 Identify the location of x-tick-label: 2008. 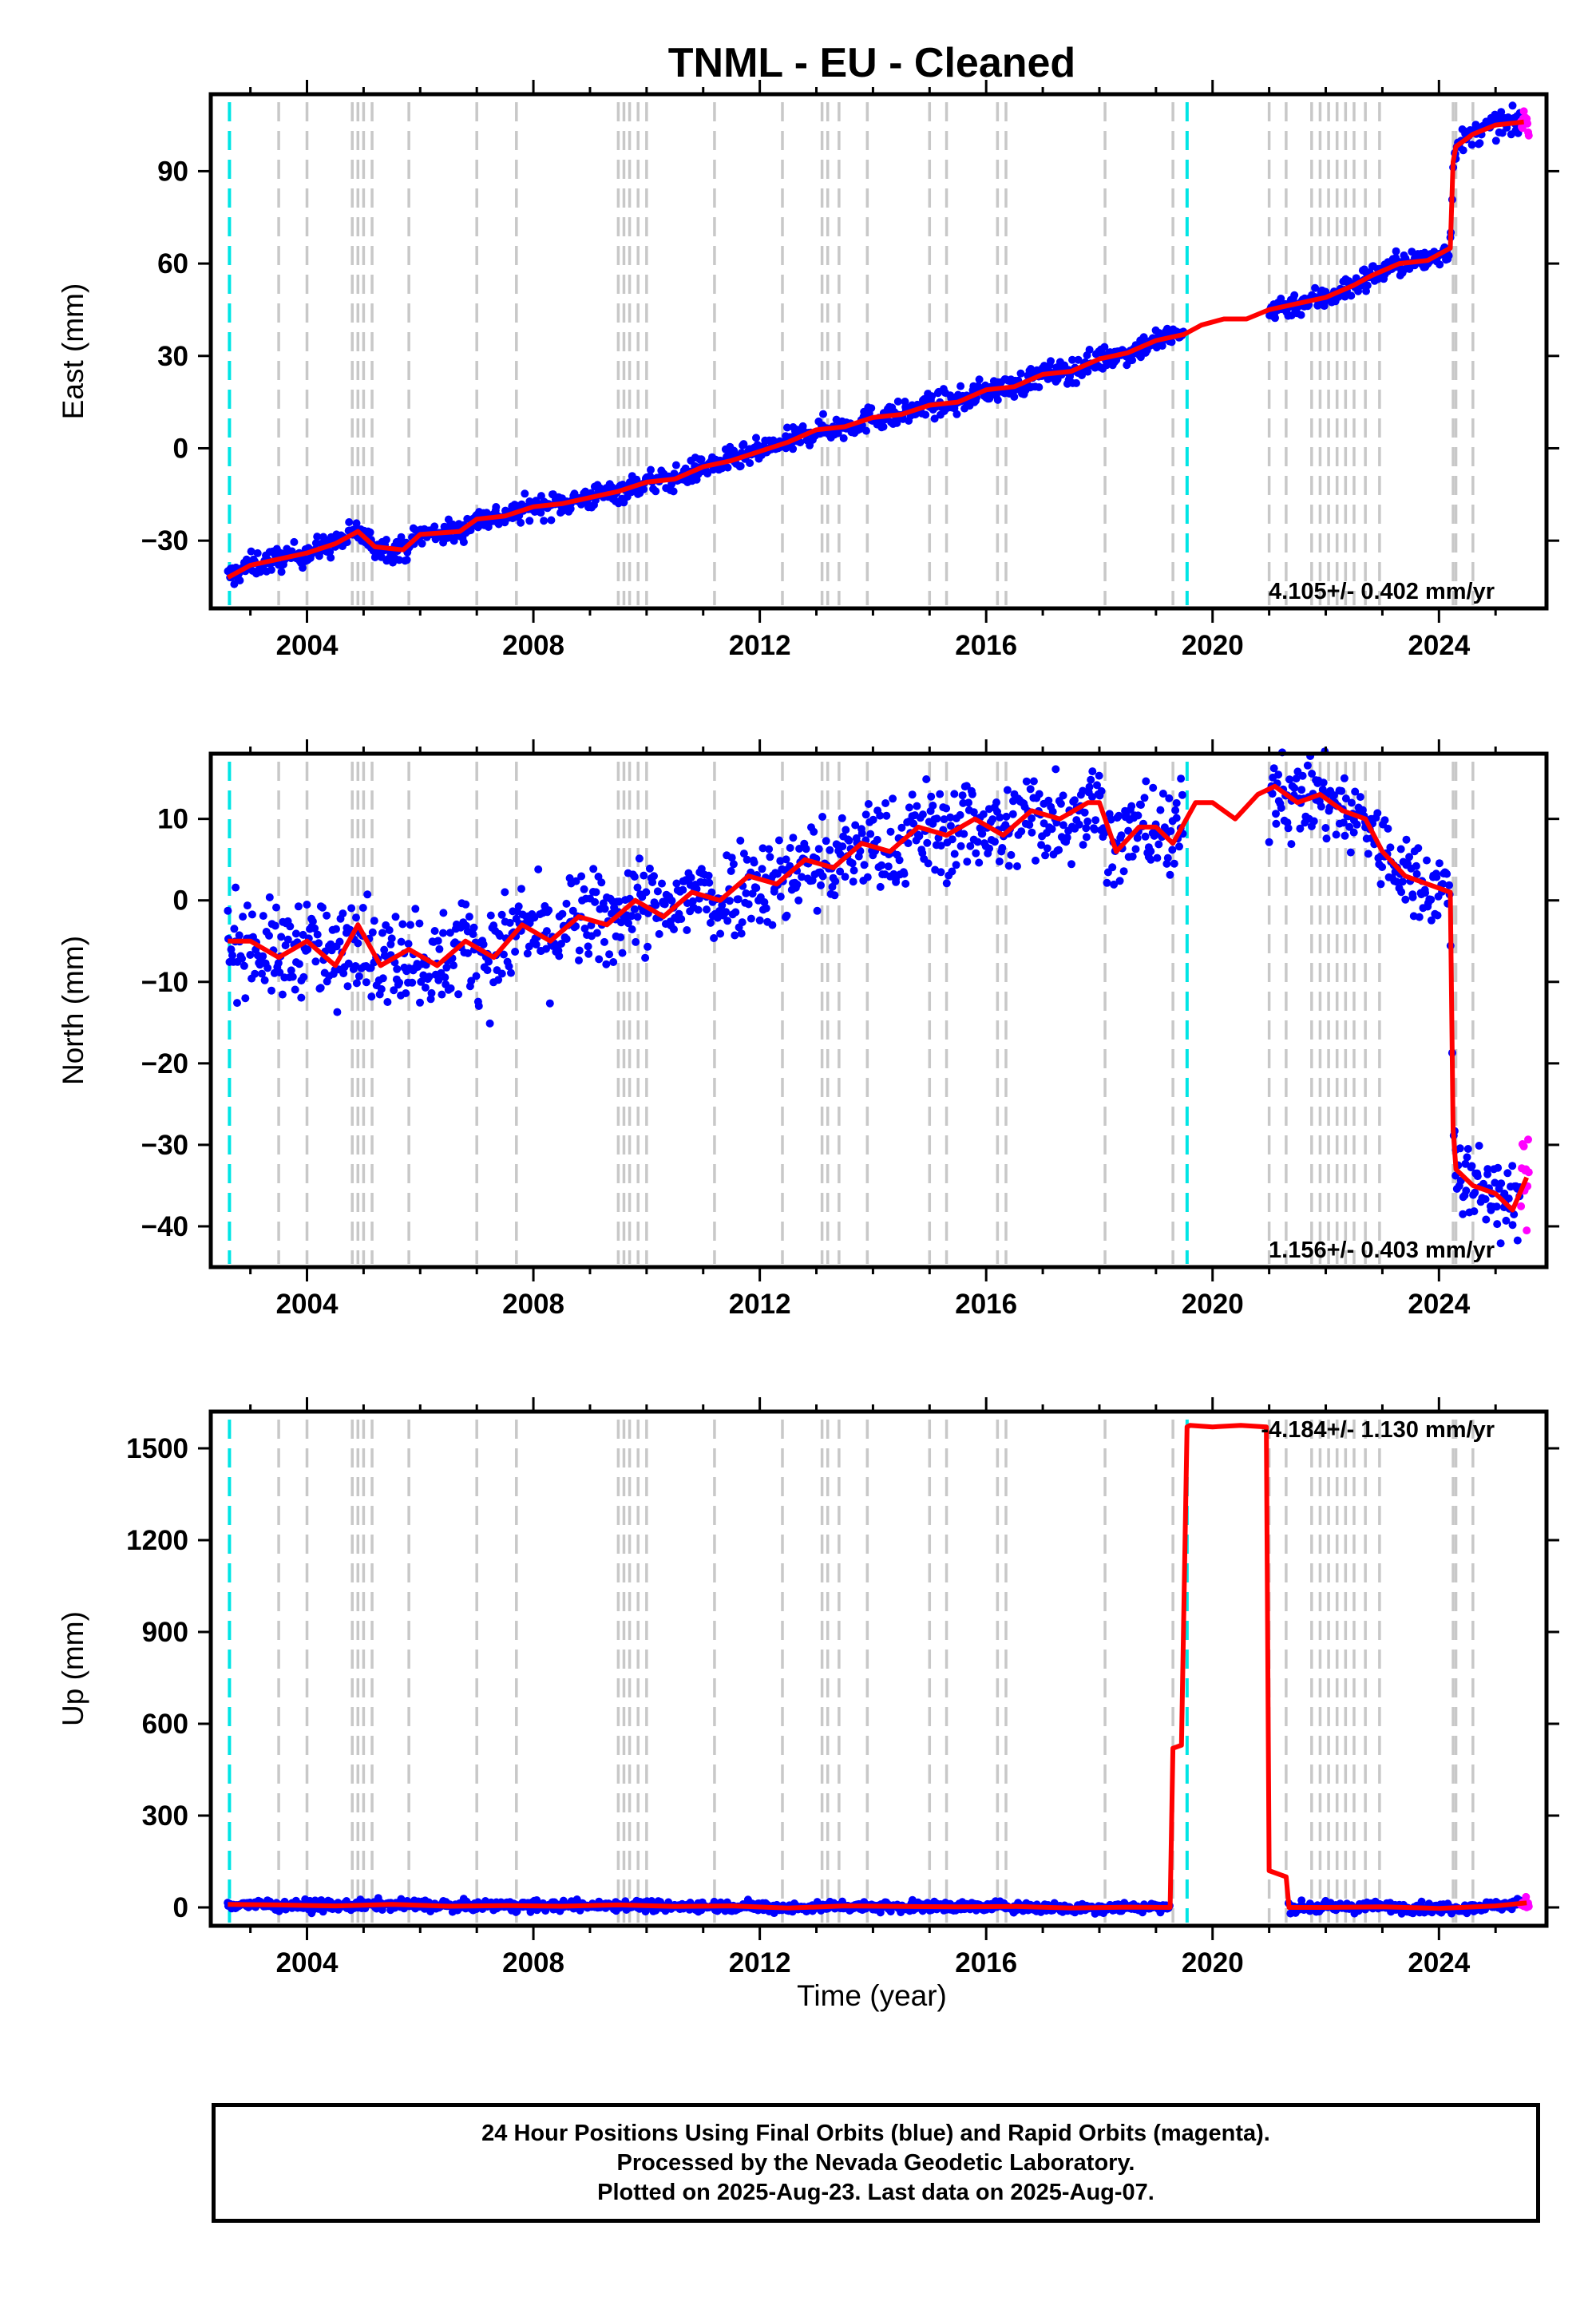
(533, 1962).